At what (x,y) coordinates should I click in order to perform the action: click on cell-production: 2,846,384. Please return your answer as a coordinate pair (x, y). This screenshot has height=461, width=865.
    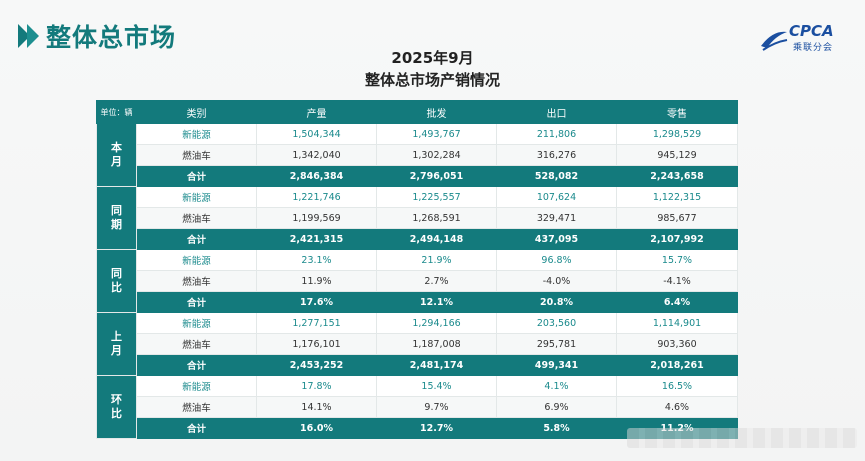
    Looking at the image, I should click on (316, 176).